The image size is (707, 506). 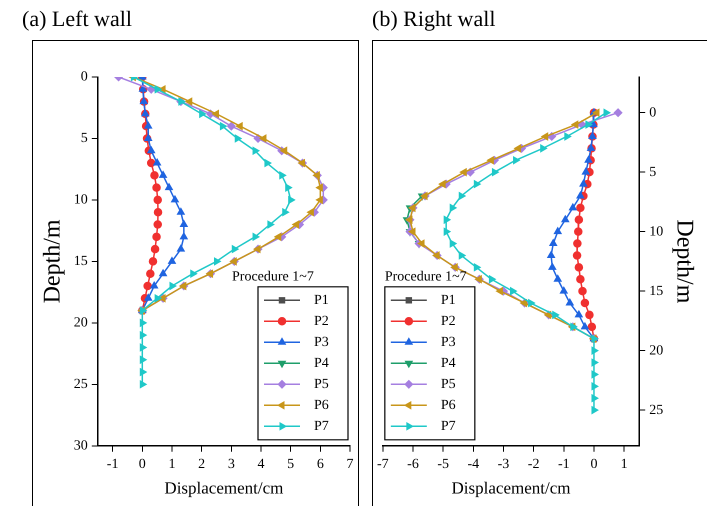 What do you see at coordinates (77, 19) in the screenshot?
I see `chart-title: (a) Left wall` at bounding box center [77, 19].